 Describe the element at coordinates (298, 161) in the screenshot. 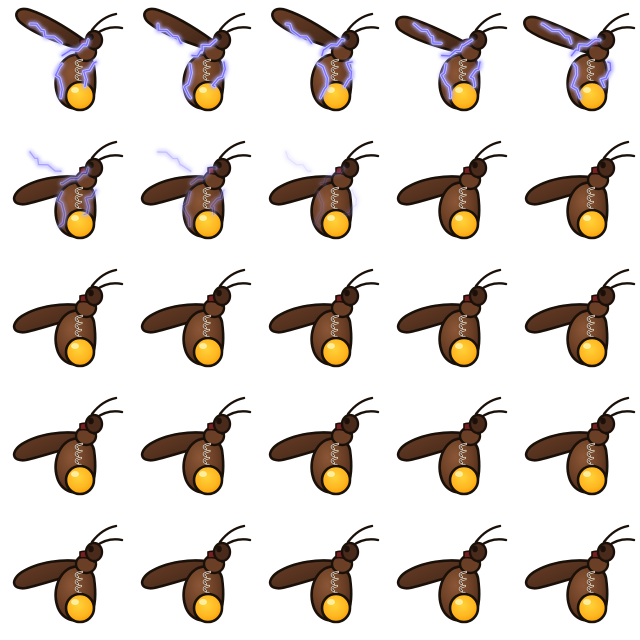

I see `electric-bolt-glow` at that location.